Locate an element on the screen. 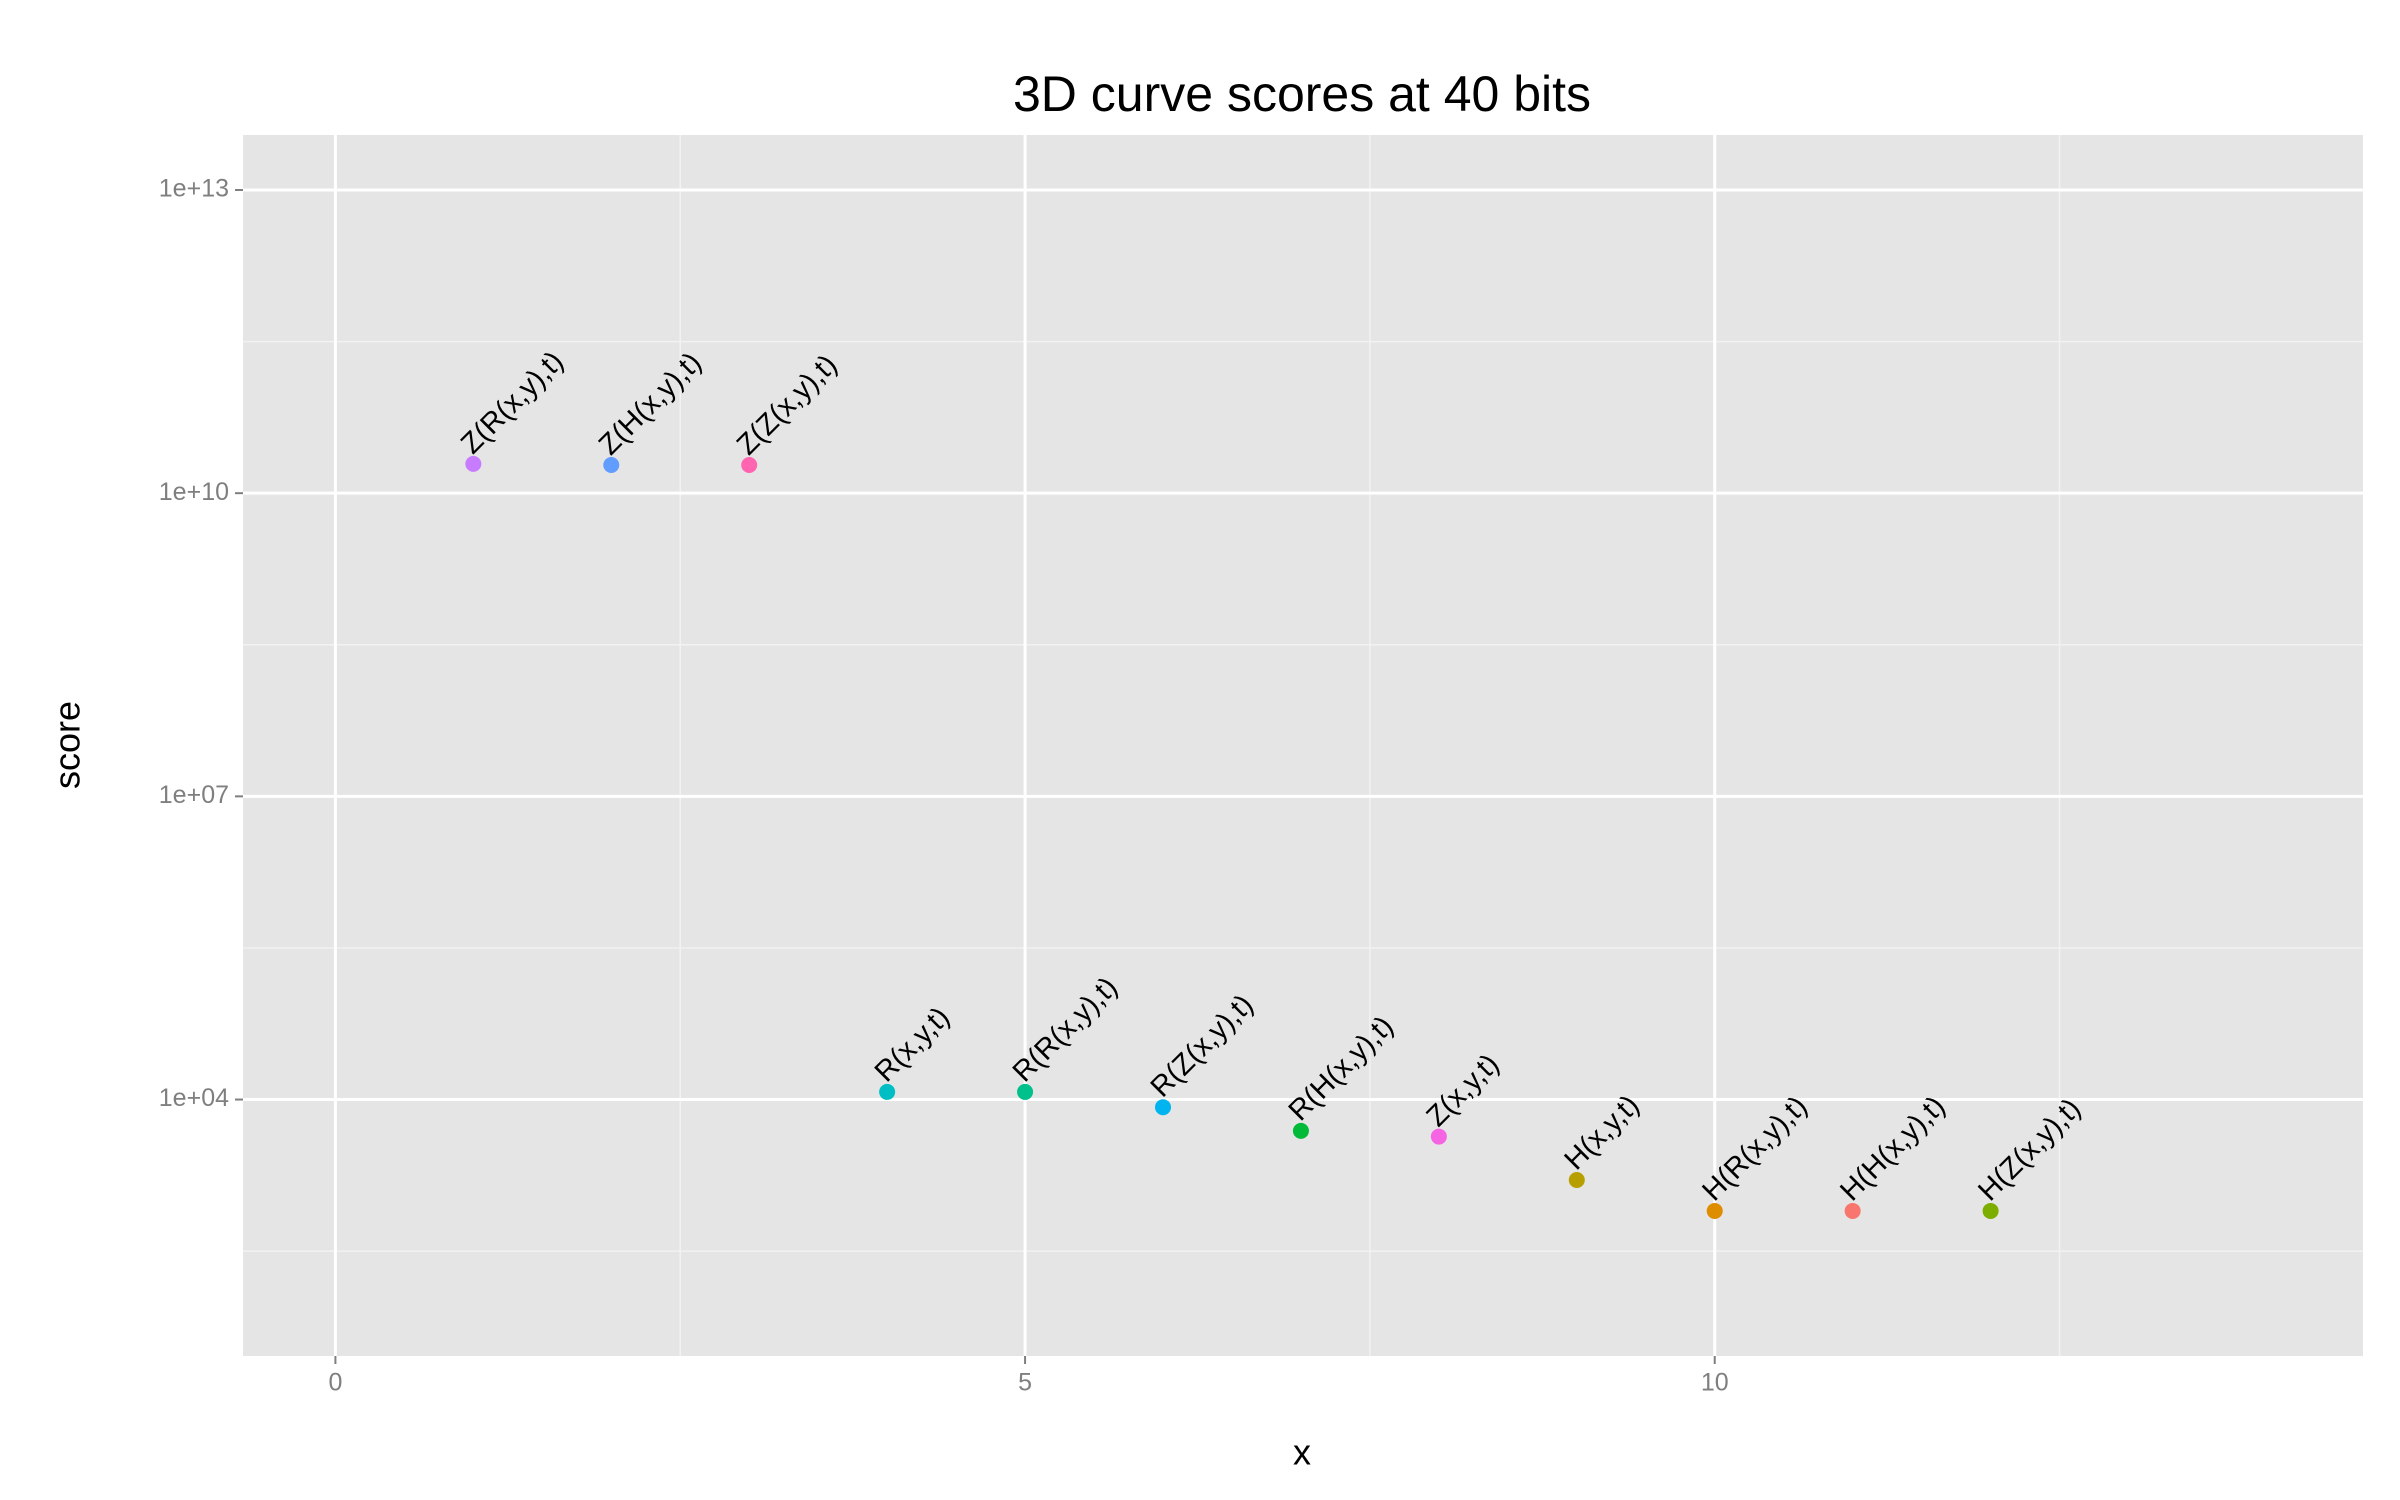 The height and width of the screenshot is (1500, 2400). x-tick-label: 10 is located at coordinates (1715, 1383).